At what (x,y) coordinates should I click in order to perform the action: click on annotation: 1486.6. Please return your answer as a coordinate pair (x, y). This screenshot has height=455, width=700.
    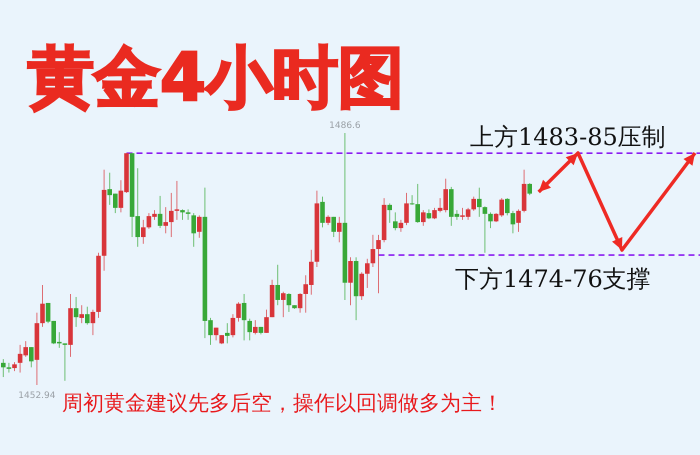
    Looking at the image, I should click on (345, 126).